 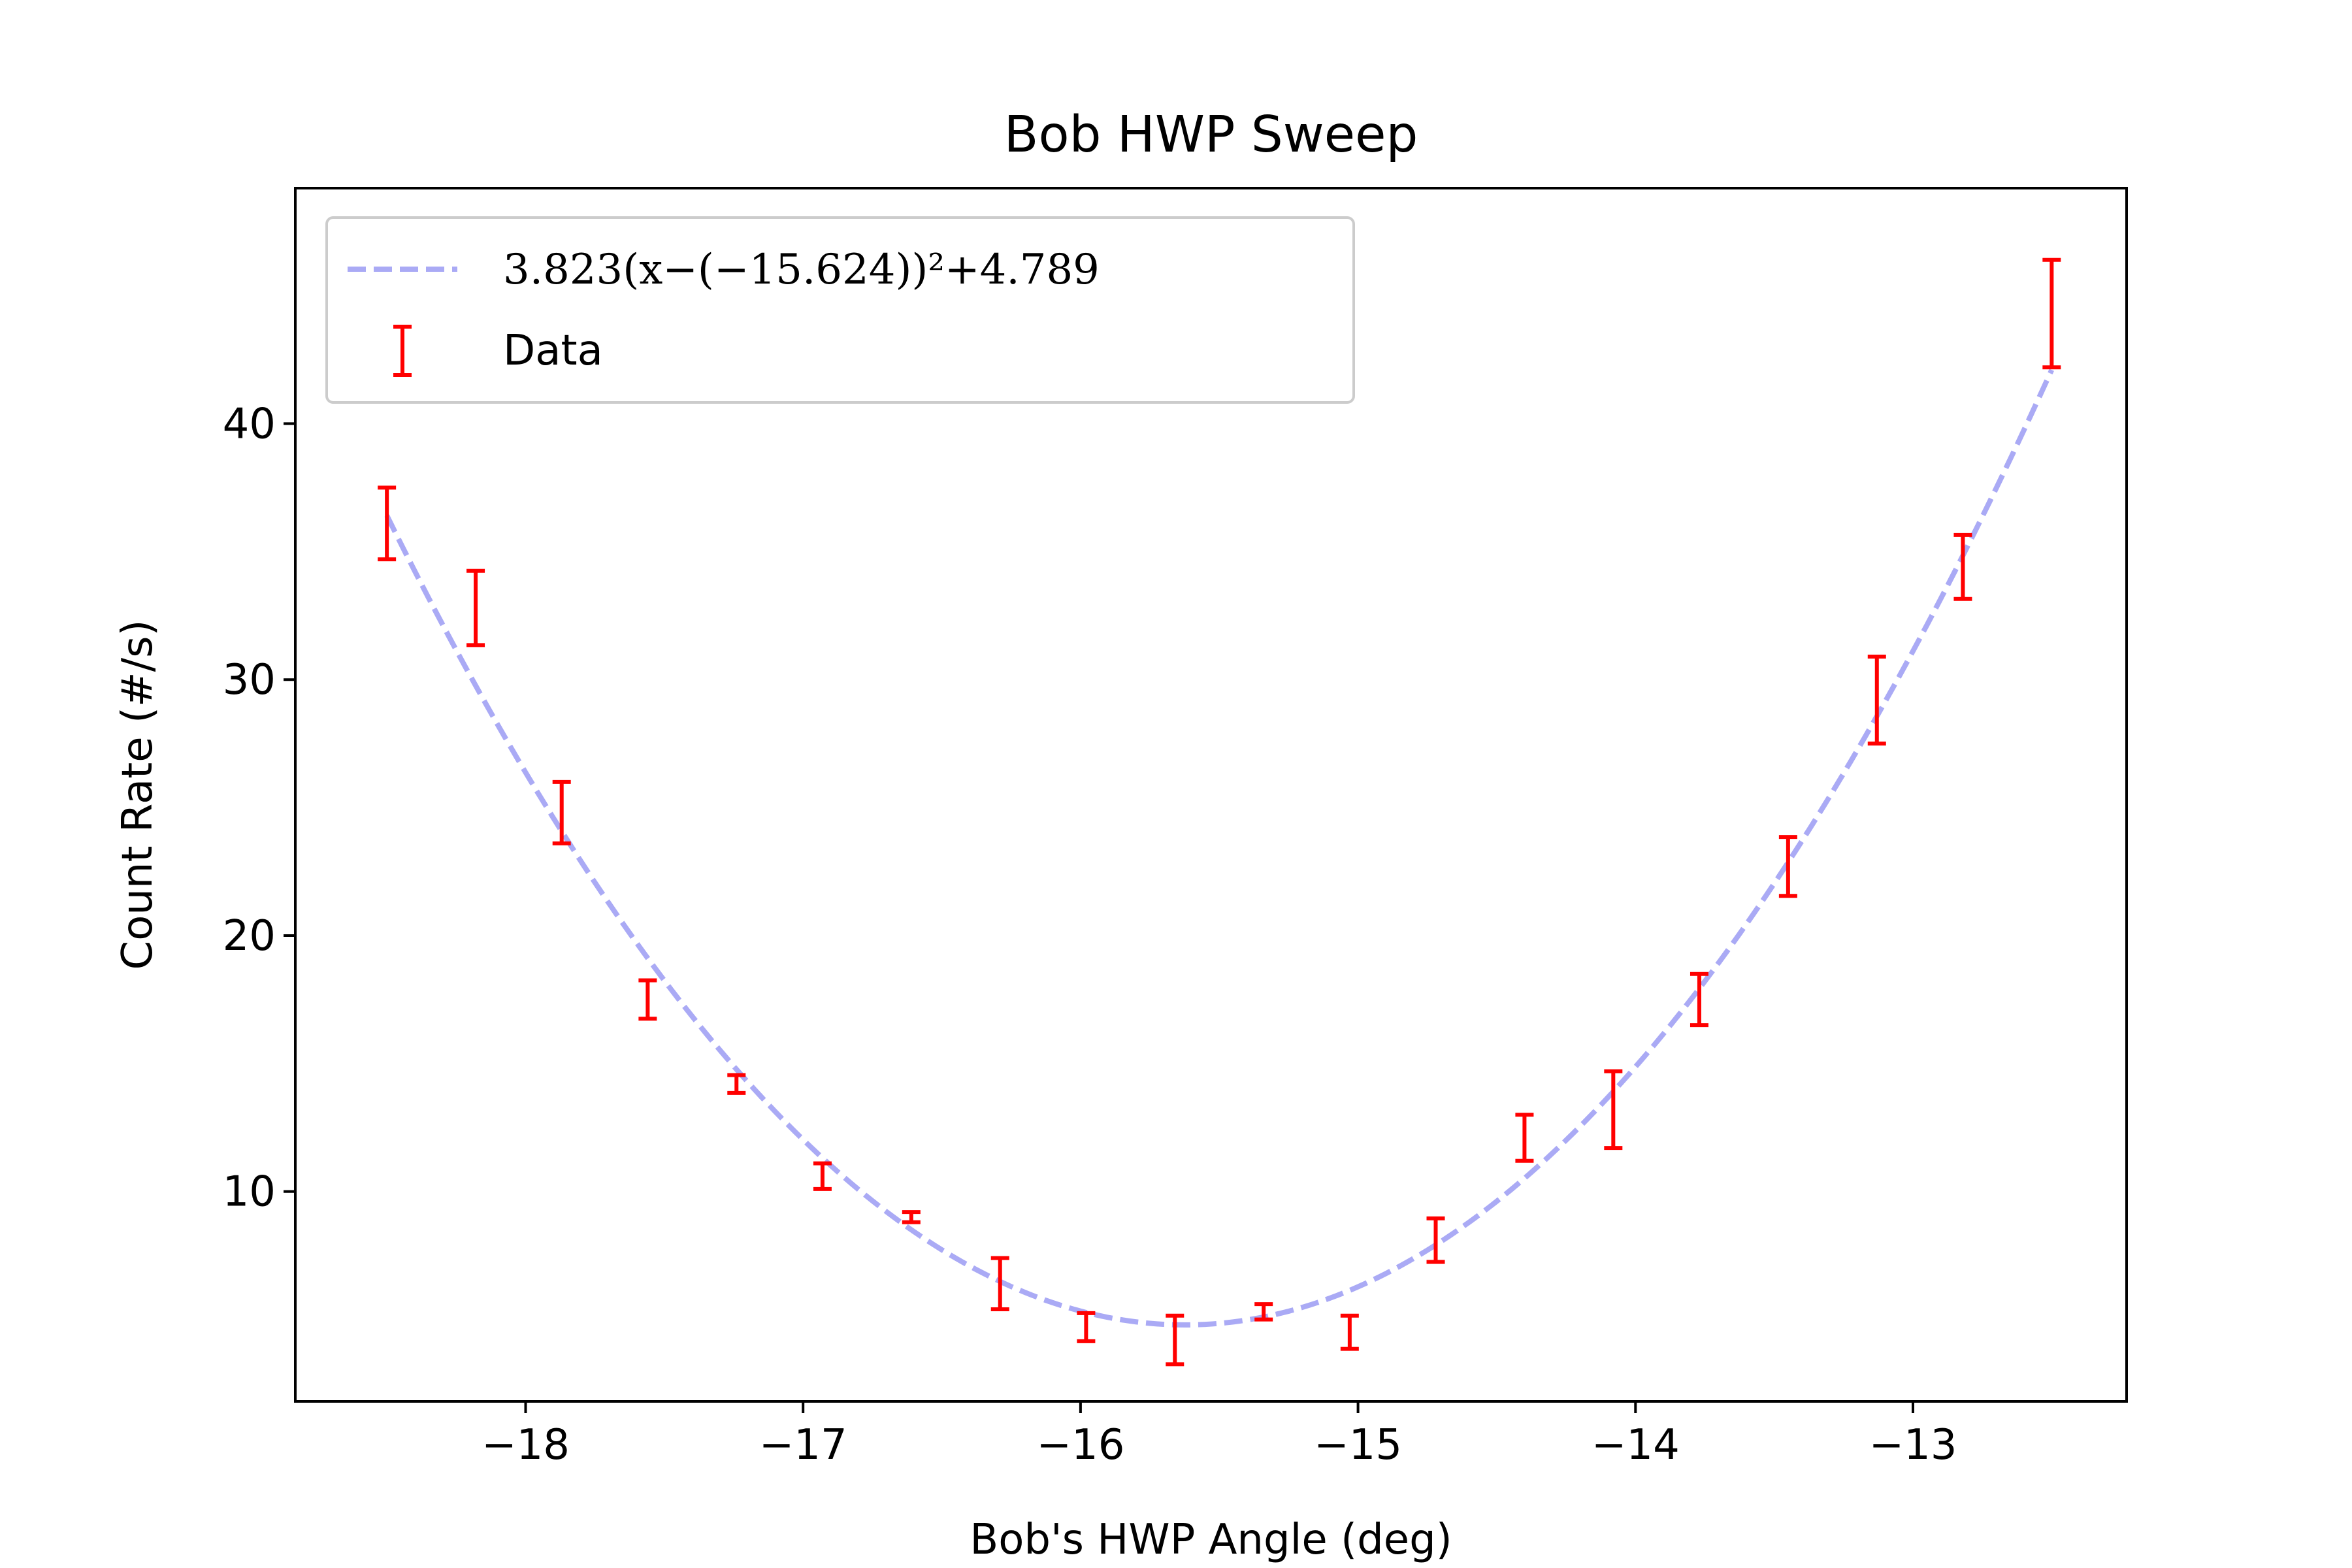 What do you see at coordinates (1219, 1435) in the screenshot?
I see `x-axis-ticks: −18 −17 −16 −15 −14 −13` at bounding box center [1219, 1435].